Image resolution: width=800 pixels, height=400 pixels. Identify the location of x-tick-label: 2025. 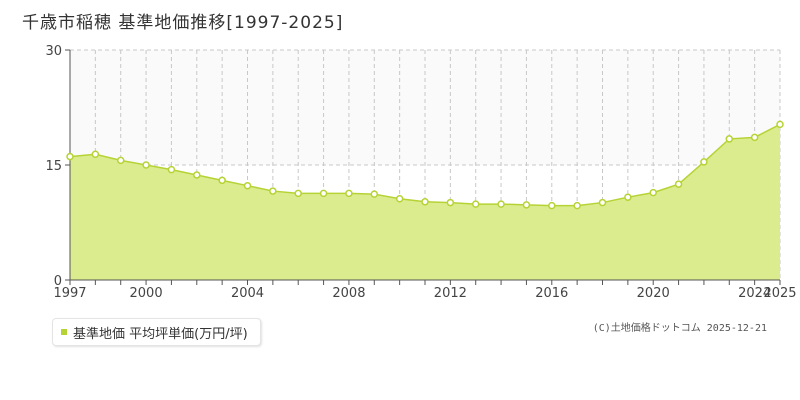
(779, 293).